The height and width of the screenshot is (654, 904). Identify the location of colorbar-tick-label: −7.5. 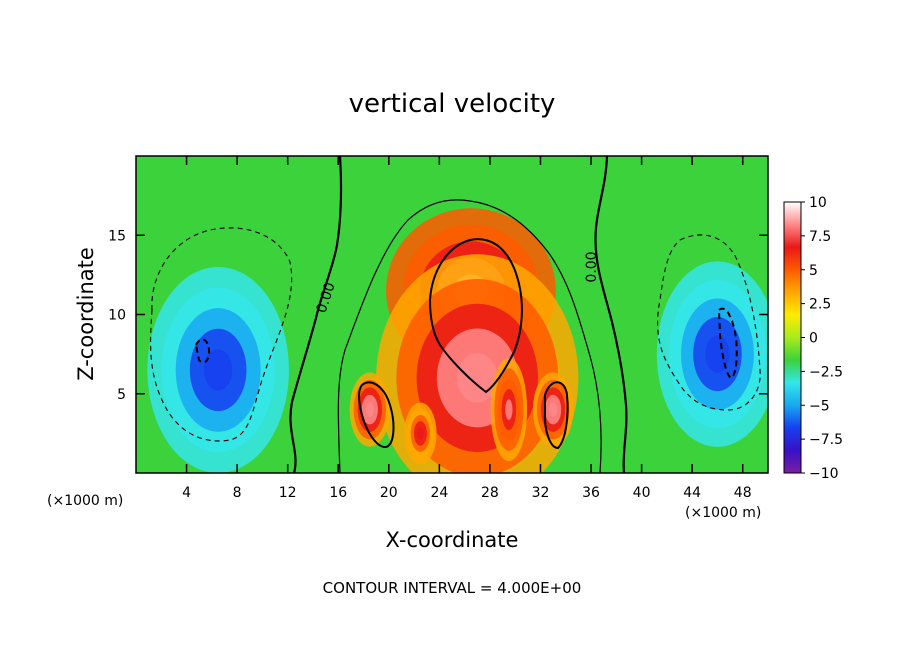
(826, 440).